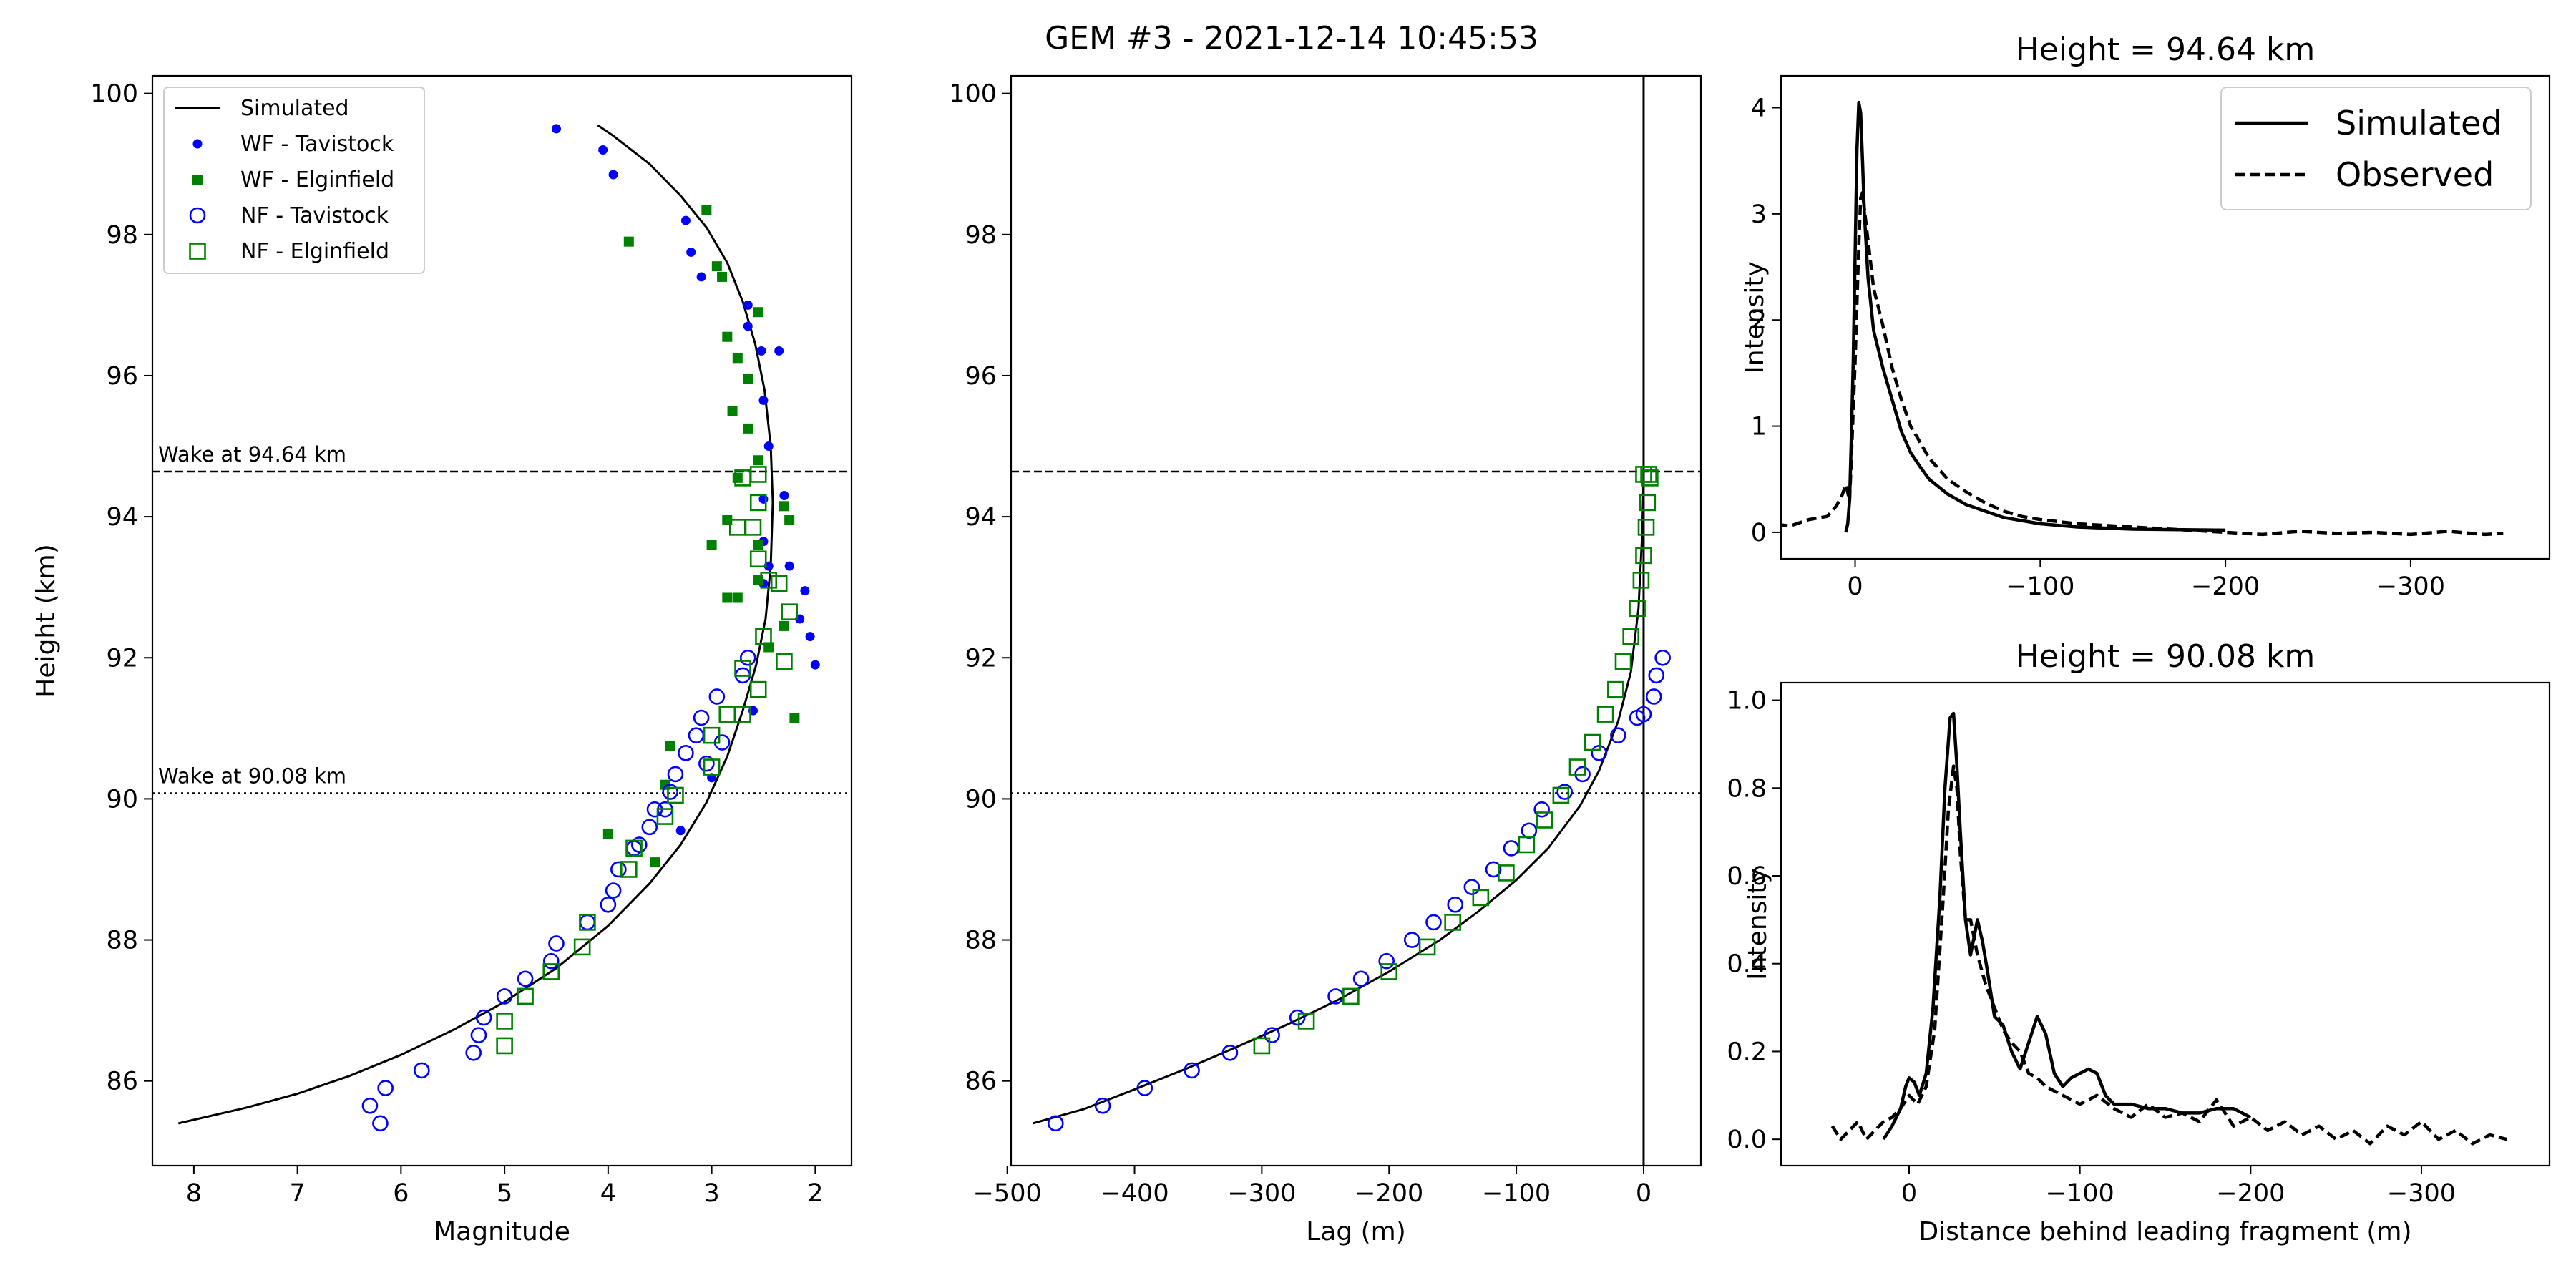  What do you see at coordinates (1389, 1193) in the screenshot?
I see `lag-xtick-label: −200` at bounding box center [1389, 1193].